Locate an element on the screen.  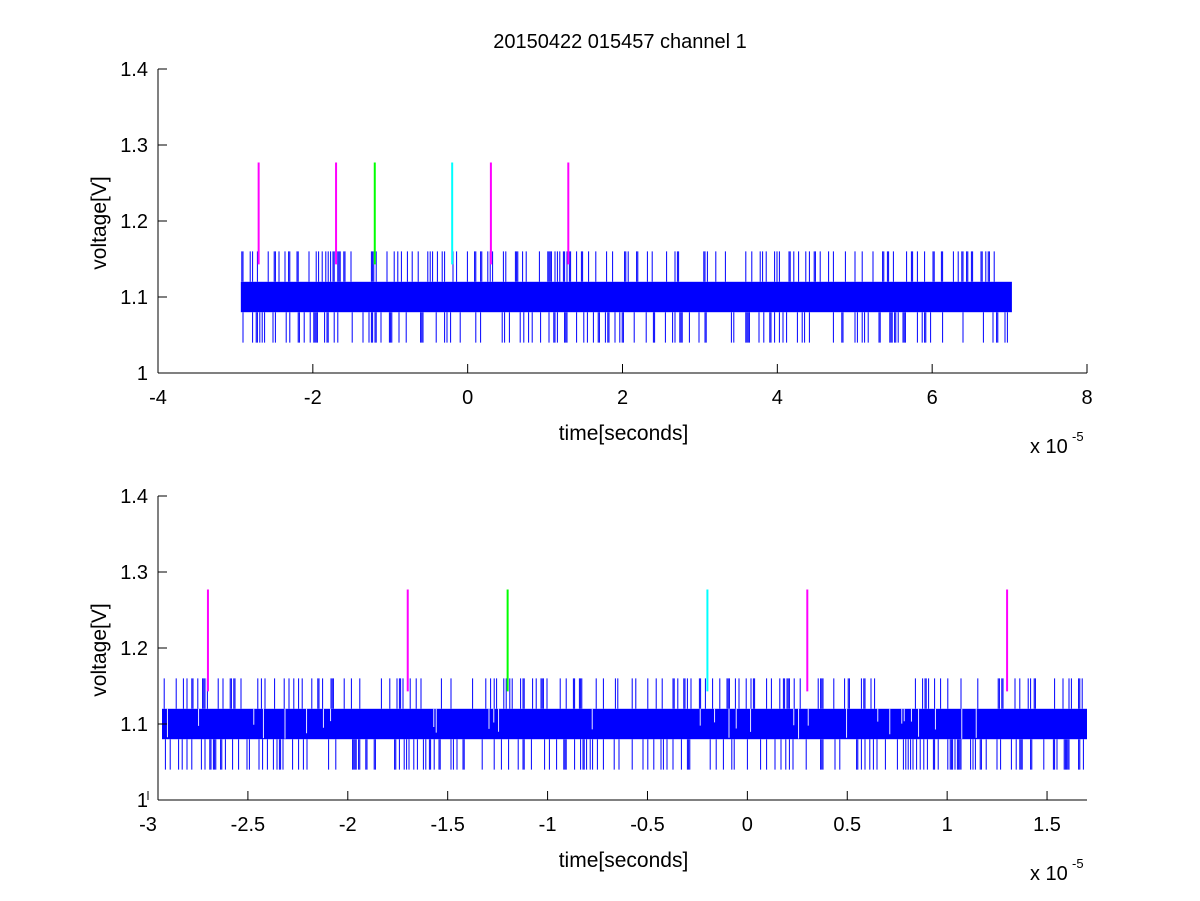
x-tick-label: -3 is located at coordinates (148, 825).